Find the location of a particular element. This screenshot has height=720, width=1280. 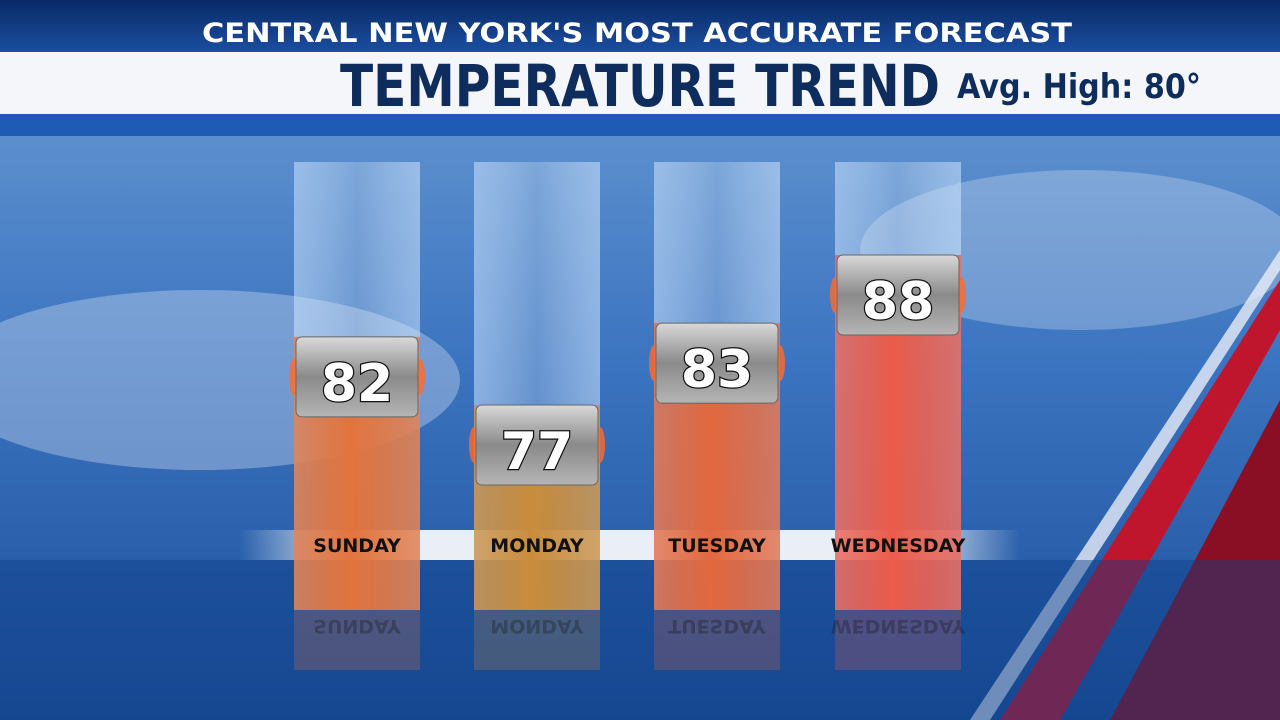

x-tick-label-reflection: TUESDAY is located at coordinates (717, 626).